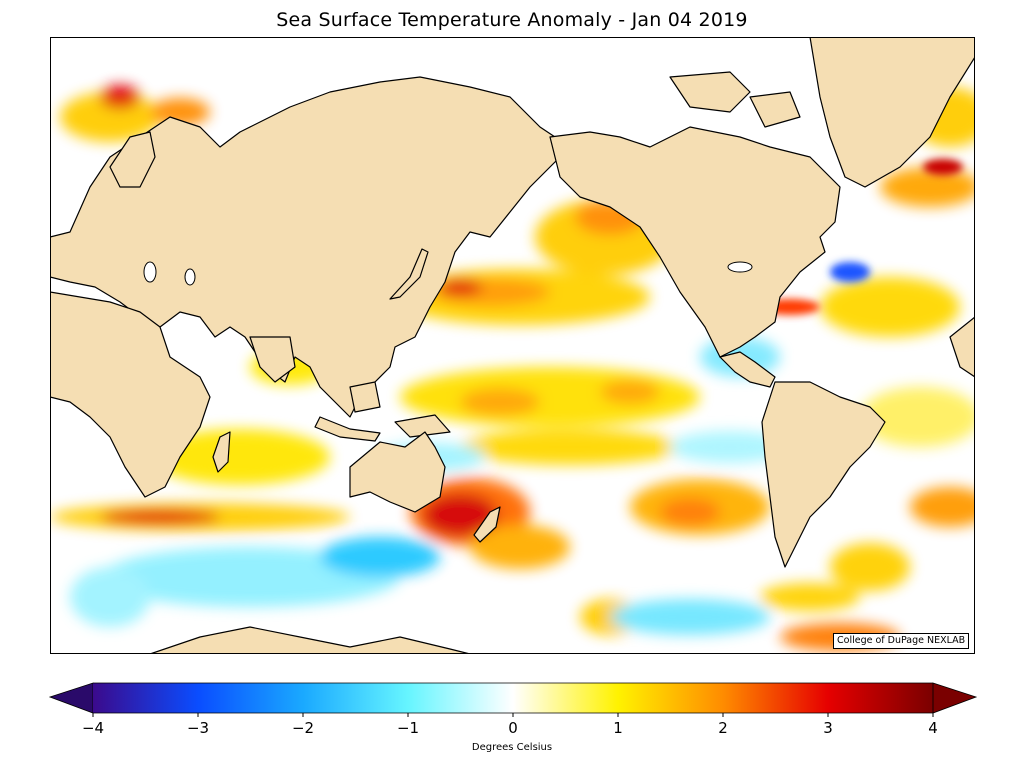 This screenshot has height=768, width=1024. What do you see at coordinates (512, 747) in the screenshot?
I see `colorbar-caption: Degrees Celsius` at bounding box center [512, 747].